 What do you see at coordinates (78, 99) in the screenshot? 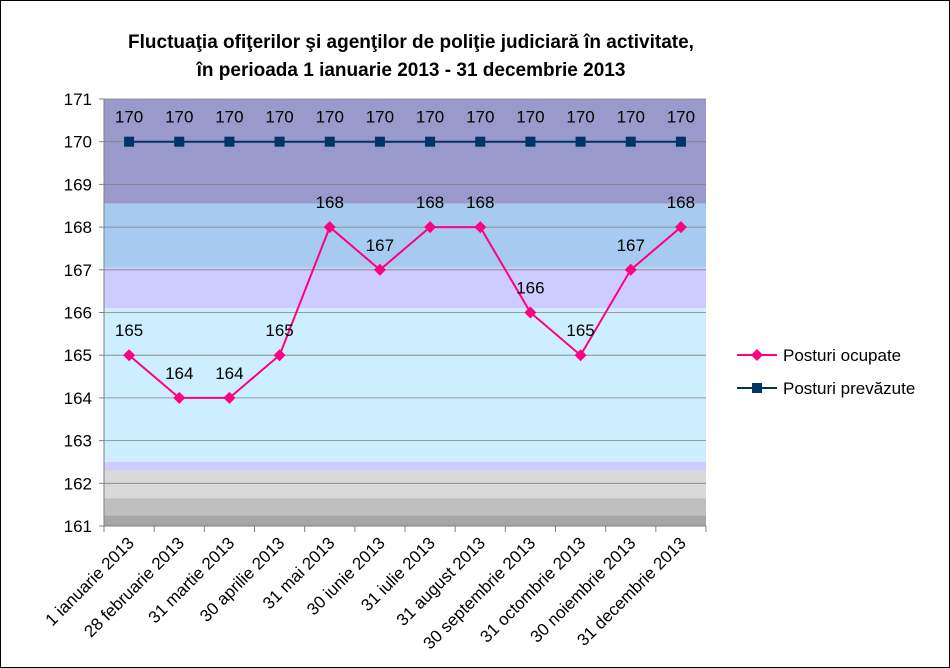
I see `y-tick-label: 171` at bounding box center [78, 99].